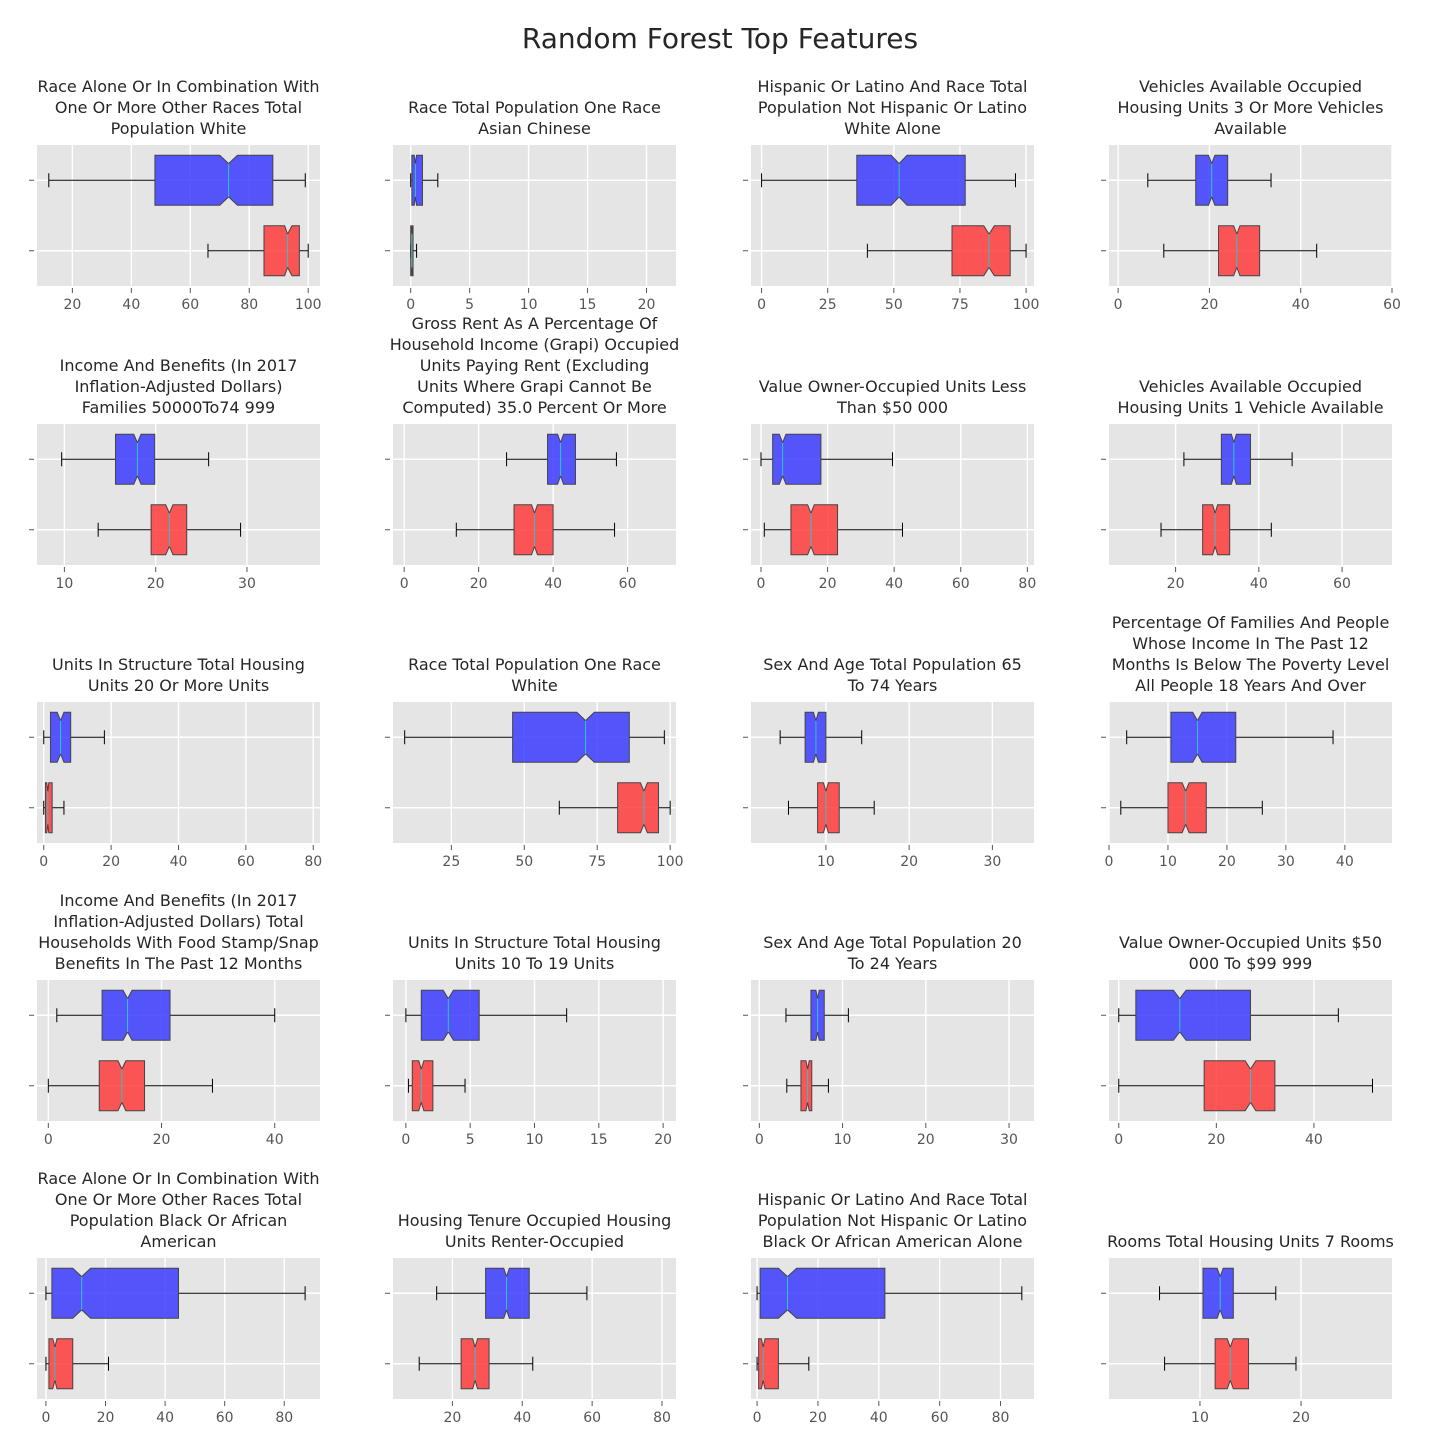  Describe the element at coordinates (308, 305) in the screenshot. I see `x-tick-label: 100` at that location.